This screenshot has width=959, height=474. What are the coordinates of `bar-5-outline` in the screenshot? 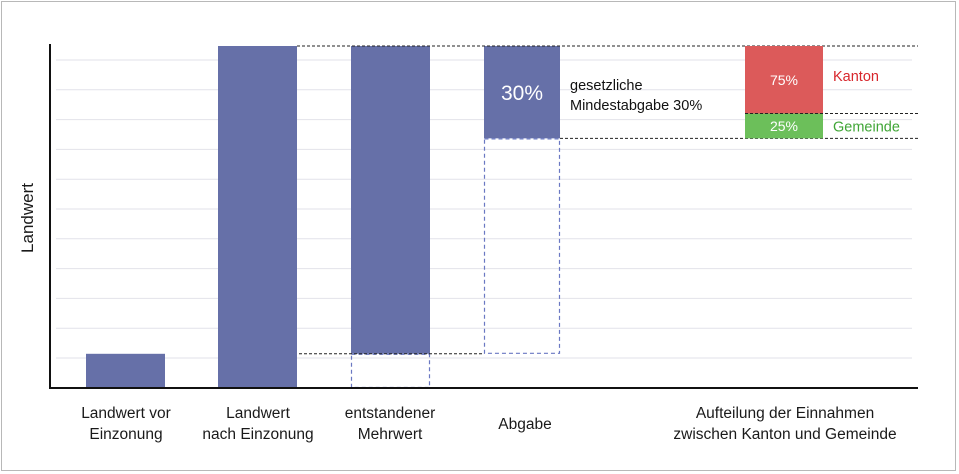 It's located at (522, 246).